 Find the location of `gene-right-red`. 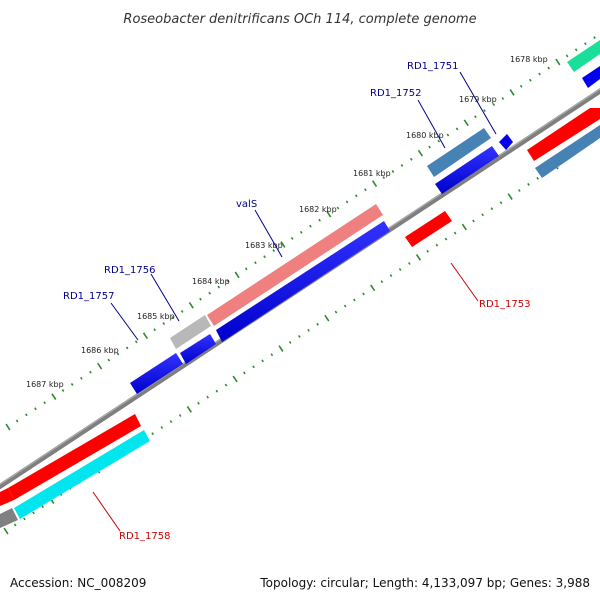

gene-right-red is located at coordinates (563, 134).